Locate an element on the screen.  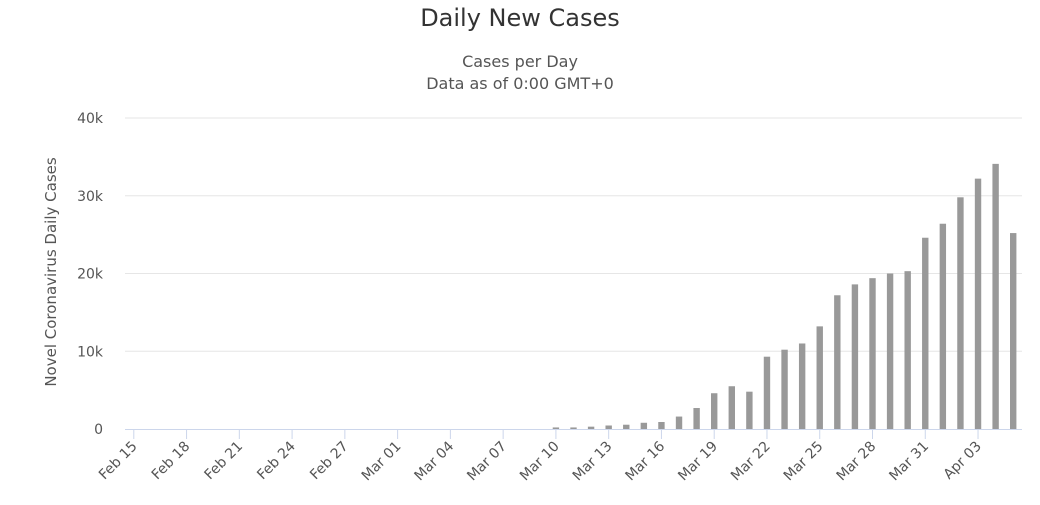
x-tick-label: Mar 16 is located at coordinates (646, 461).